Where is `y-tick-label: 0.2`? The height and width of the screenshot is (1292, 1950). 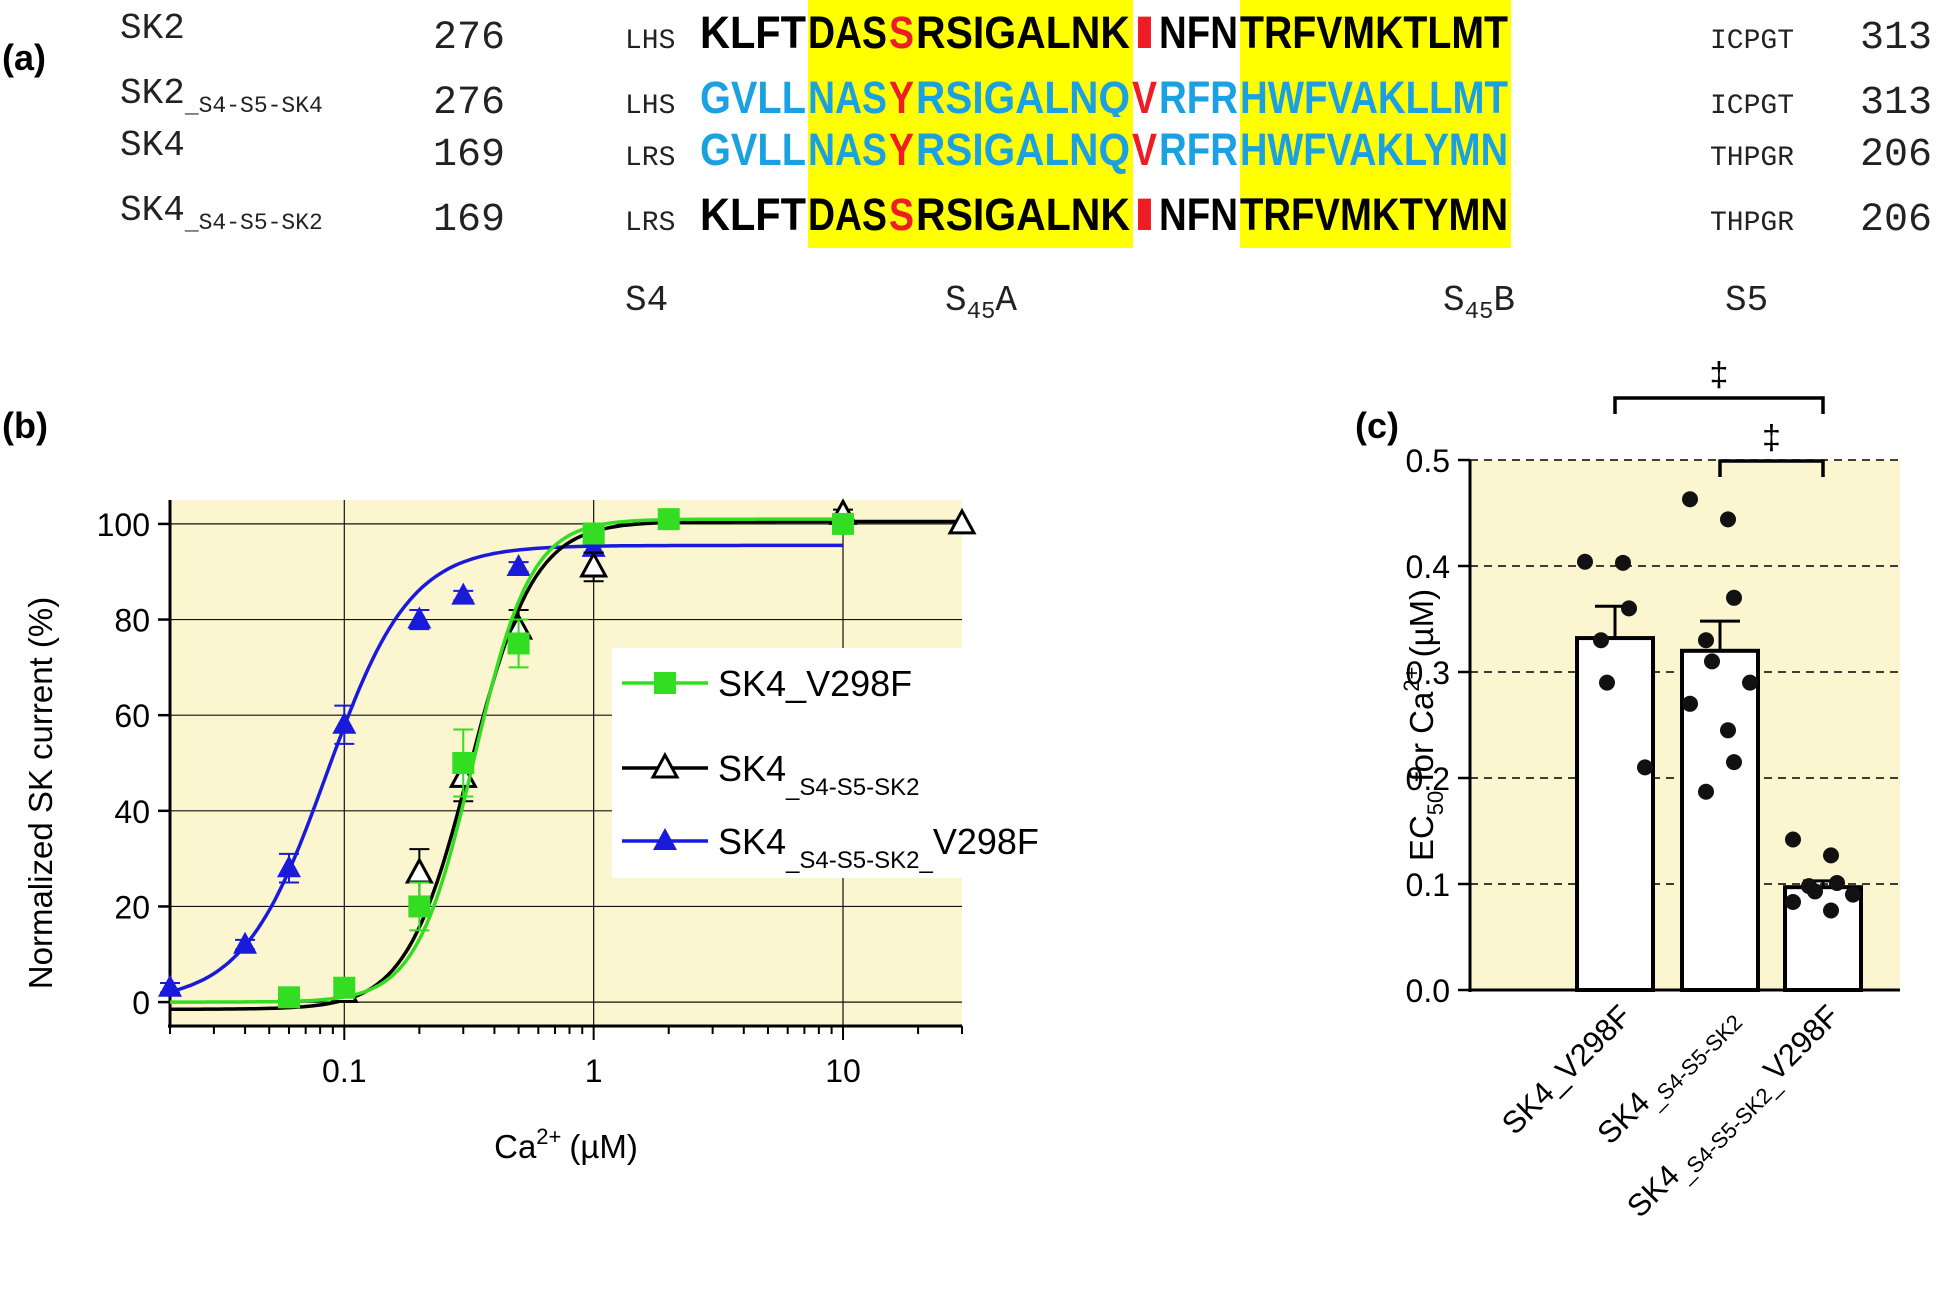 y-tick-label: 0.2 is located at coordinates (1428, 779).